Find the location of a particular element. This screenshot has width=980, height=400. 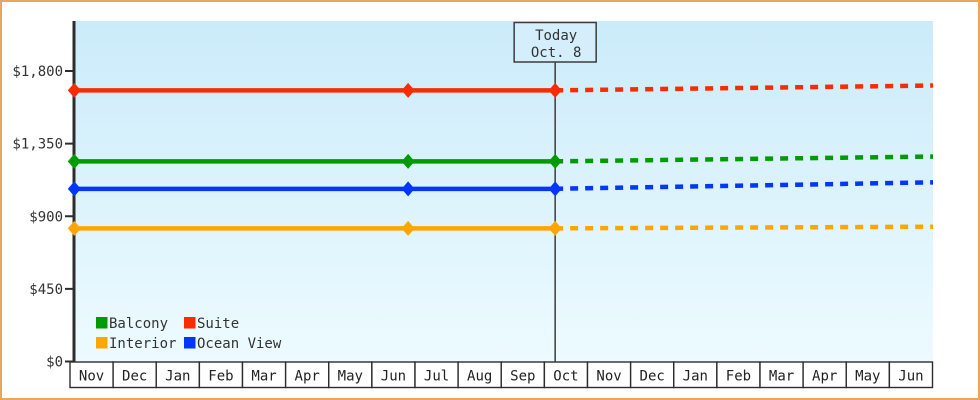

legend-item-interior: Interior is located at coordinates (136, 344).